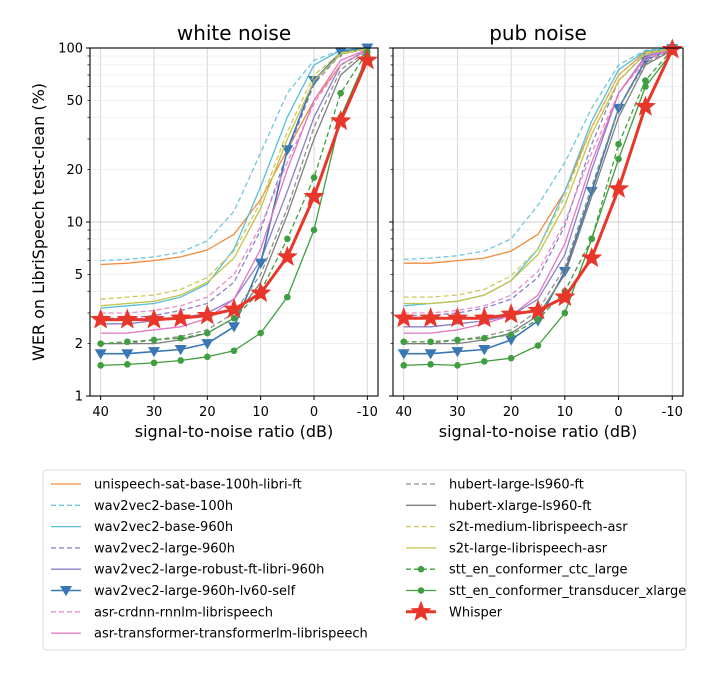 The height and width of the screenshot is (678, 722). I want to click on y-tick-label: 10, so click(74, 223).